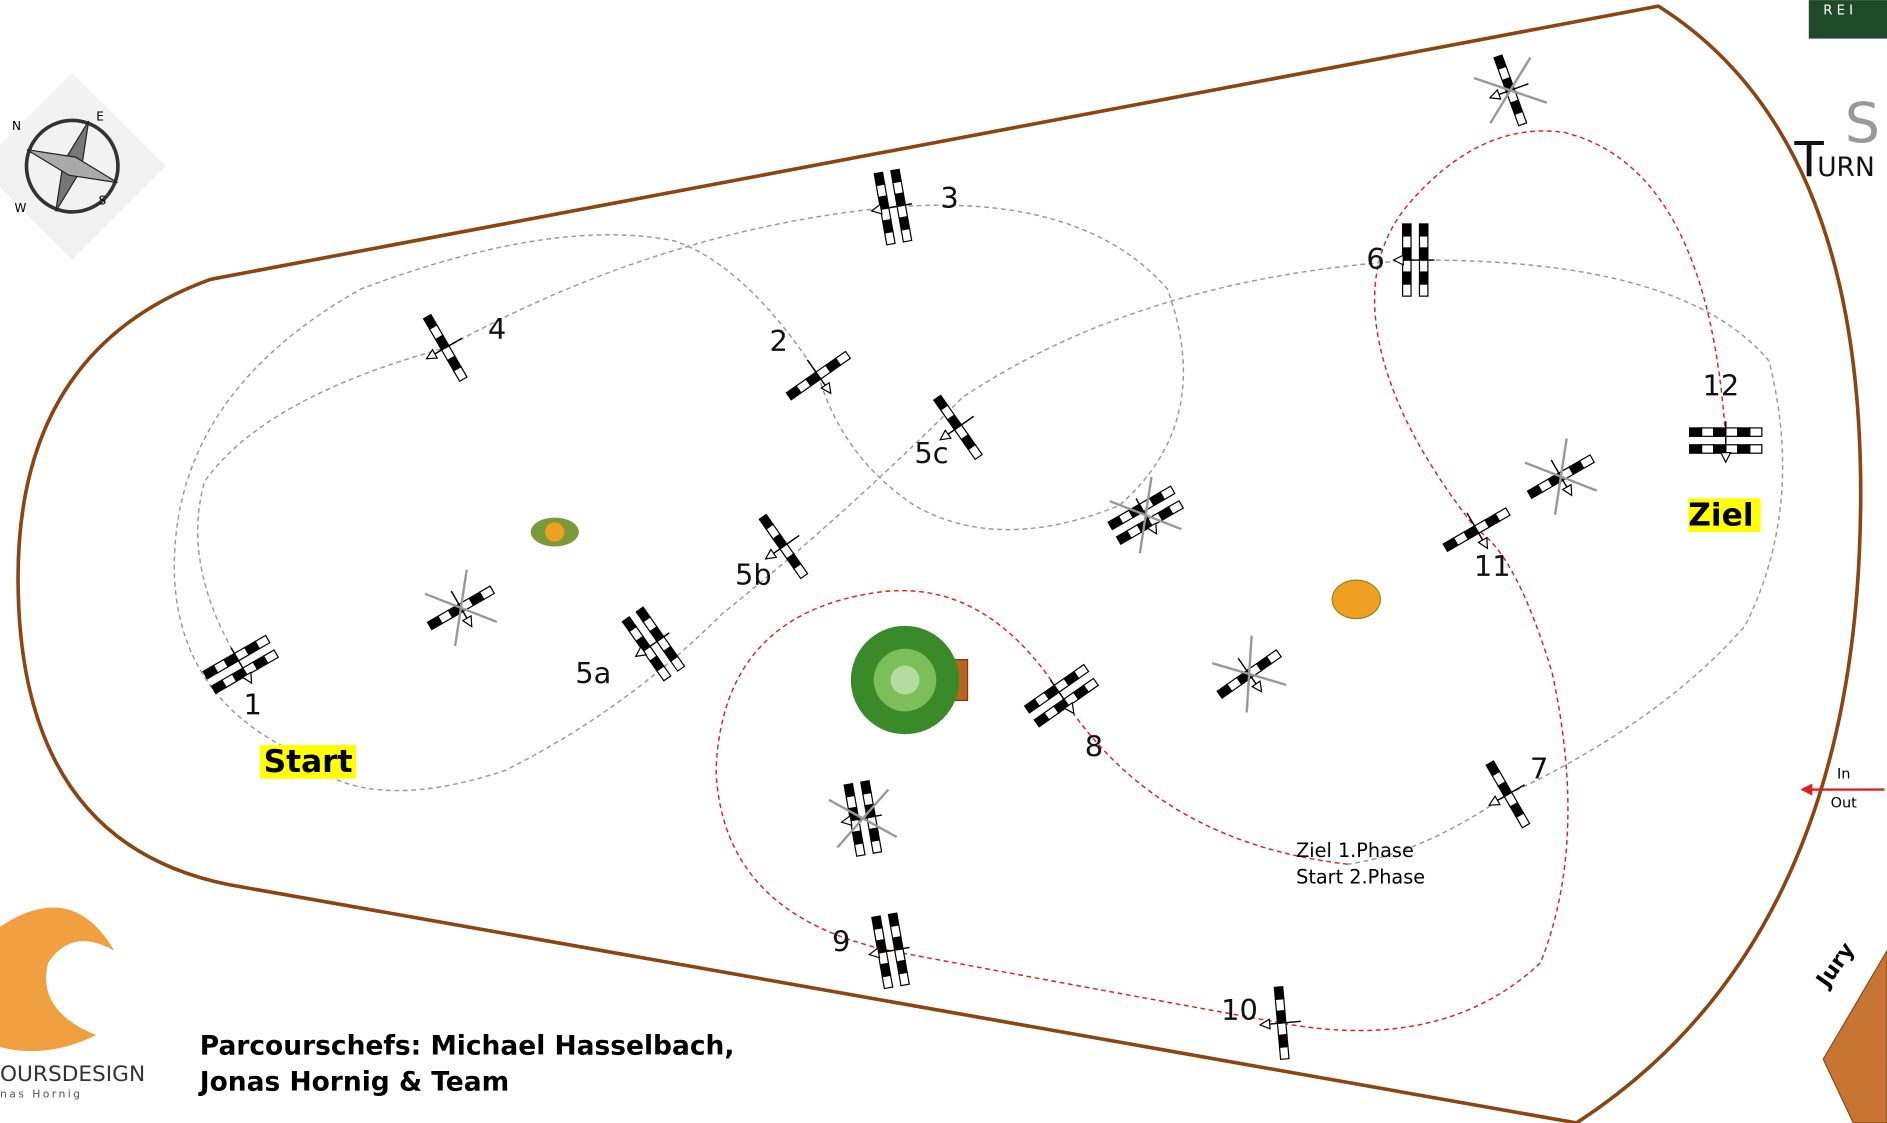 This screenshot has width=1887, height=1123. I want to click on credits: Parcourschefs: Michael Hasselbach,, so click(467, 1045).